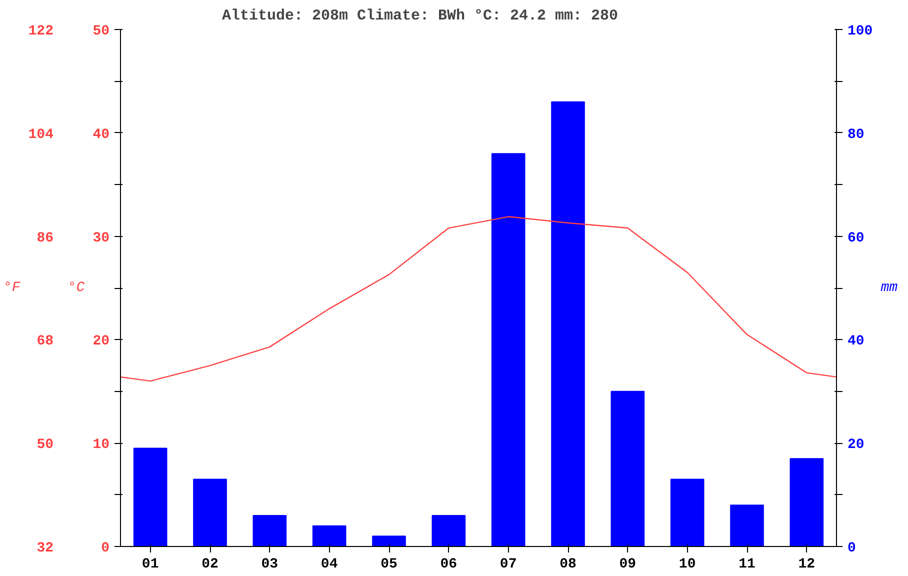  Describe the element at coordinates (101, 445) in the screenshot. I see `y-tick-label: 10` at that location.